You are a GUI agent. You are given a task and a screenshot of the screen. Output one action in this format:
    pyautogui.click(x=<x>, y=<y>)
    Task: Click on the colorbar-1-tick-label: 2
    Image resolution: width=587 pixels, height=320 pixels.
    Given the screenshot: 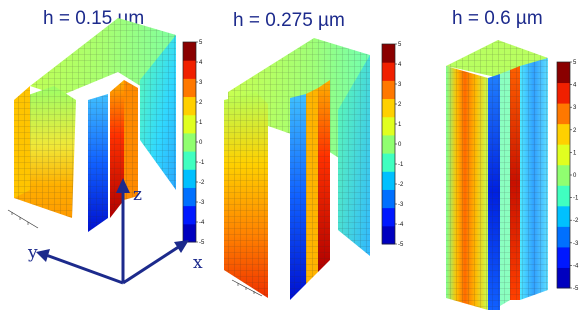 What is the action you would take?
    pyautogui.click(x=201, y=103)
    